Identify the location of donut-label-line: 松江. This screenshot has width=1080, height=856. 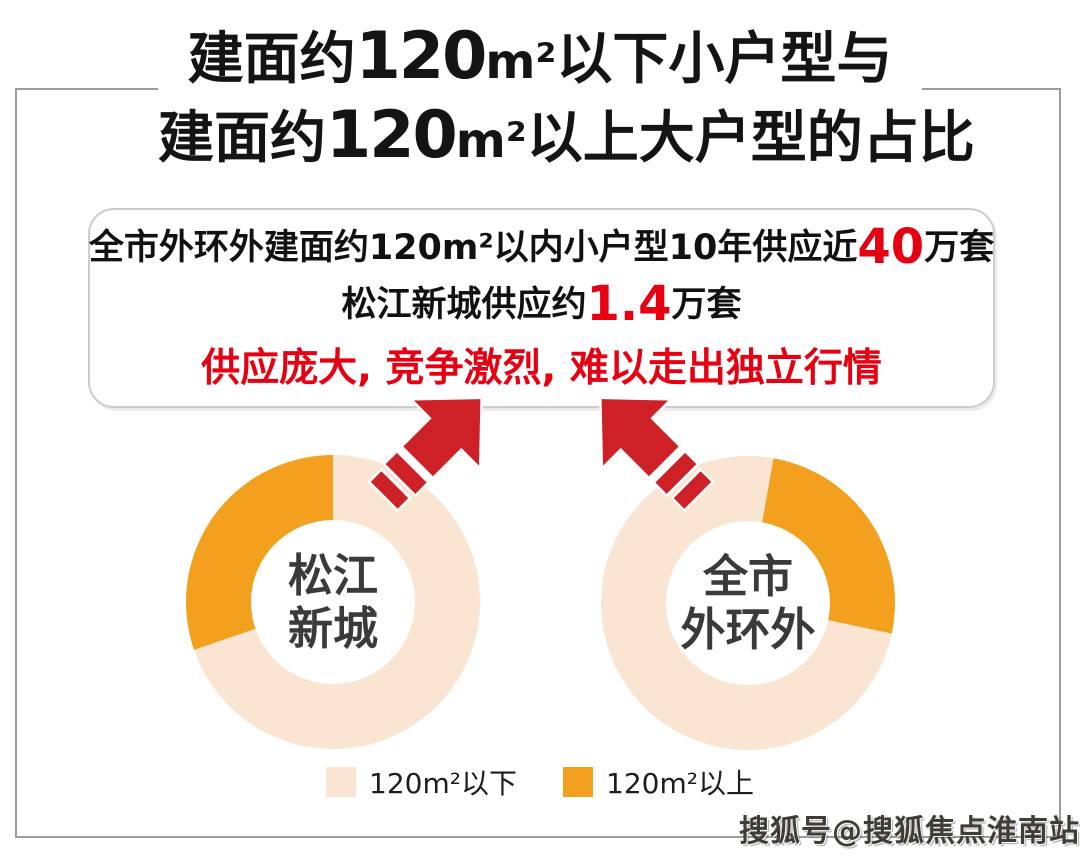
(332, 575).